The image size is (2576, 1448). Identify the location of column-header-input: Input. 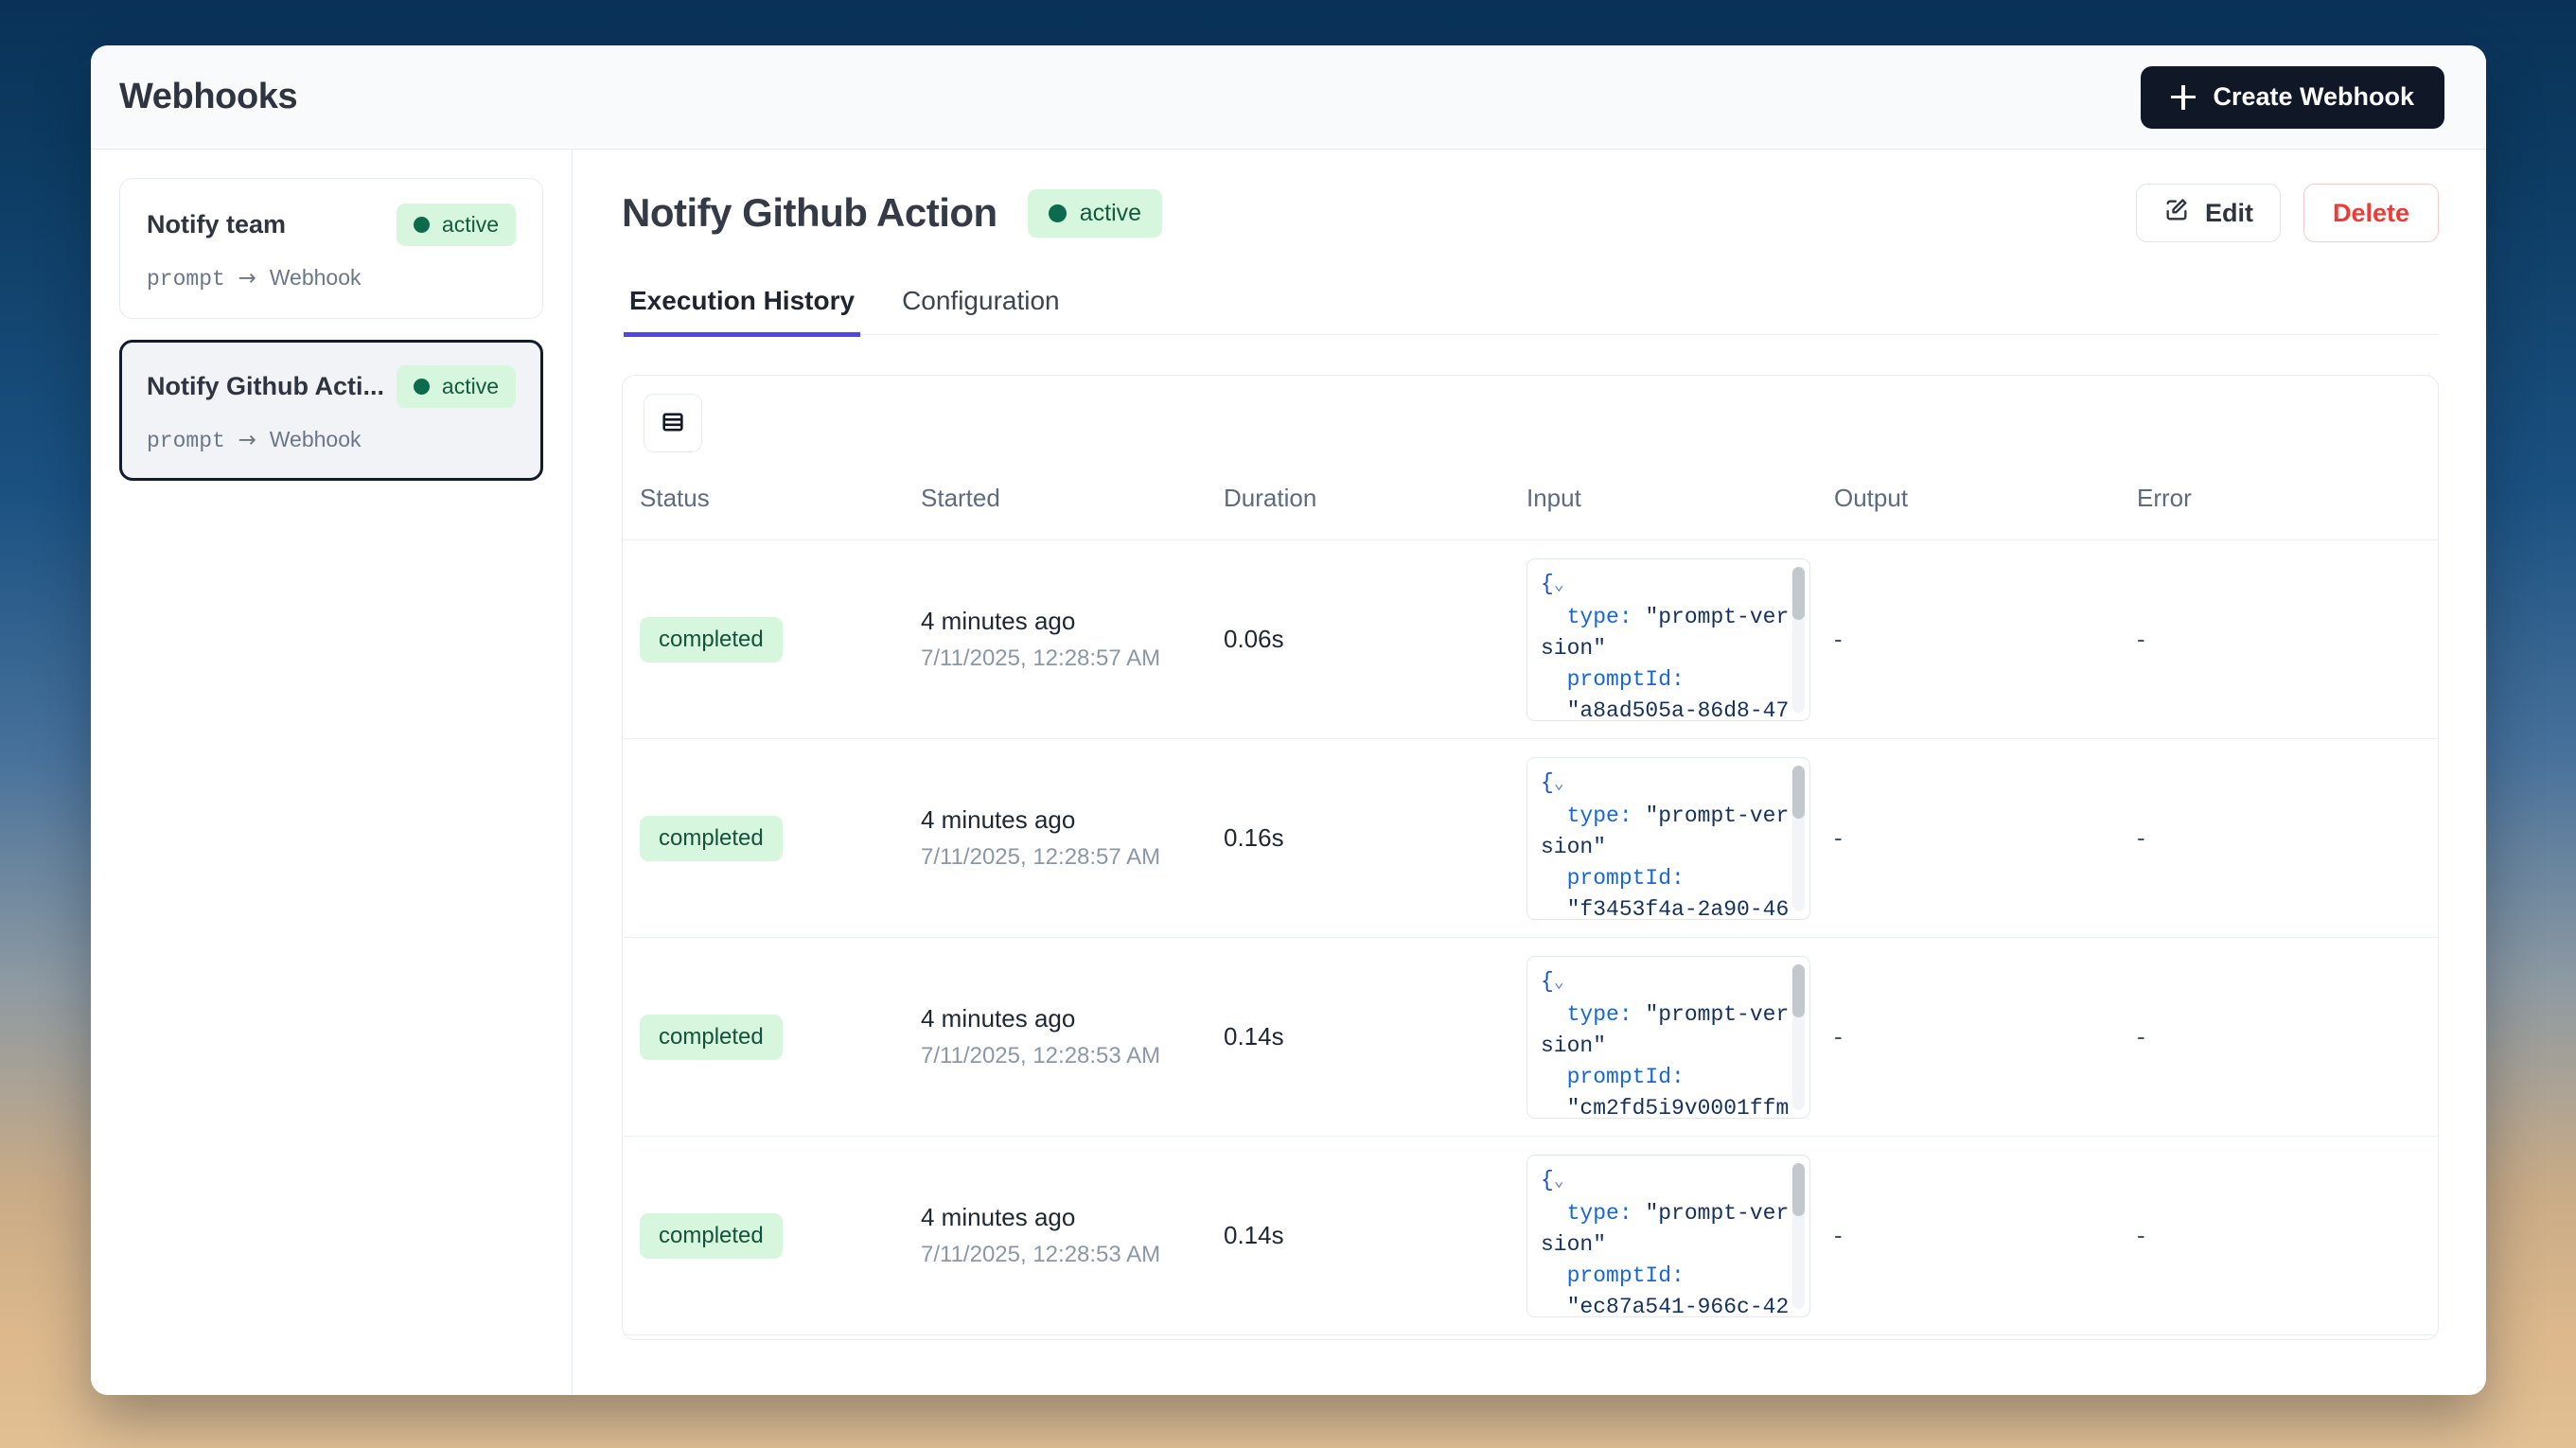
(1680, 505).